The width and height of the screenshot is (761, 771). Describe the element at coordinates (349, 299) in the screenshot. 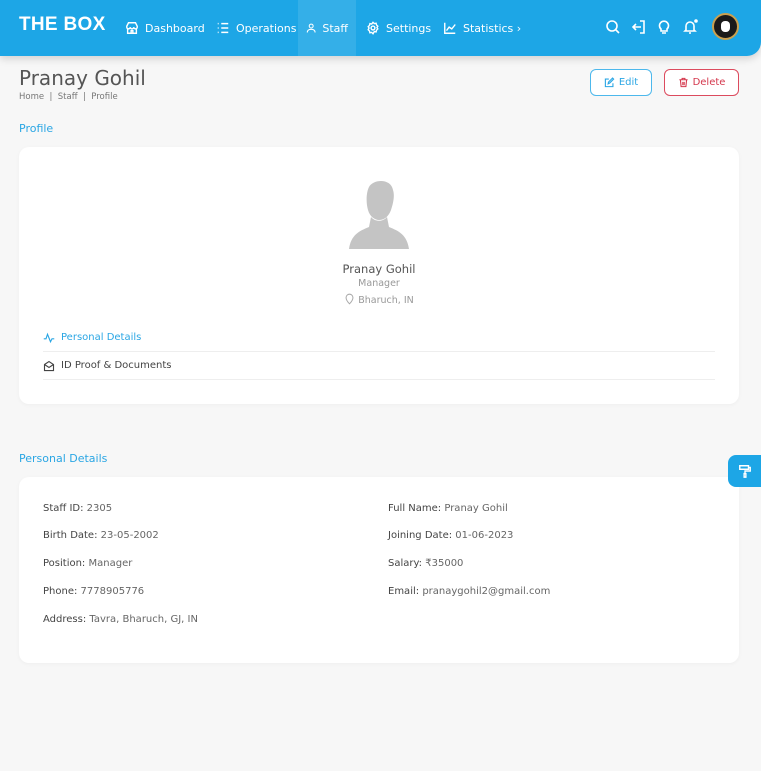

I see `map-pin-icon` at that location.